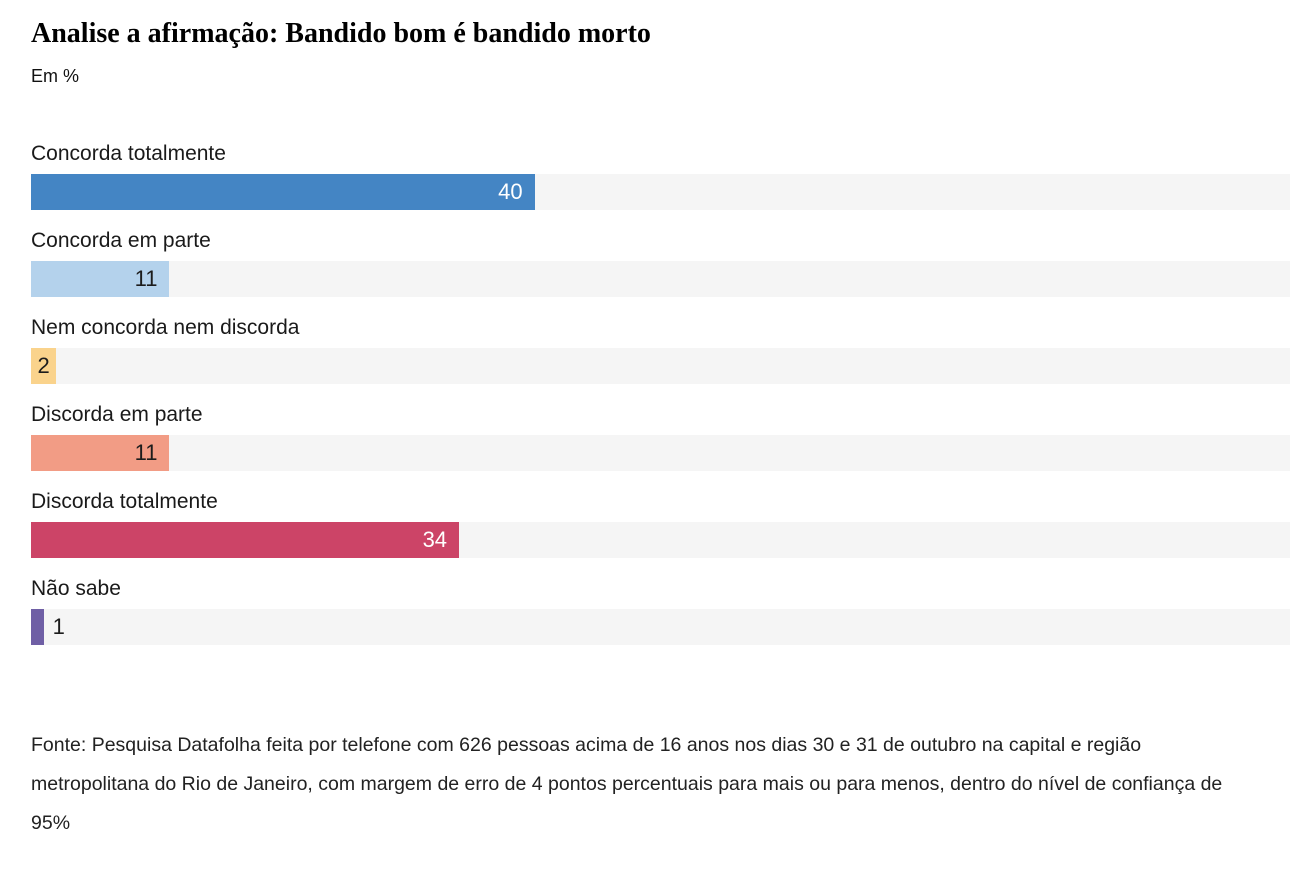 This screenshot has height=874, width=1290. What do you see at coordinates (128, 153) in the screenshot?
I see `bar-category-label: Concorda totalmente` at bounding box center [128, 153].